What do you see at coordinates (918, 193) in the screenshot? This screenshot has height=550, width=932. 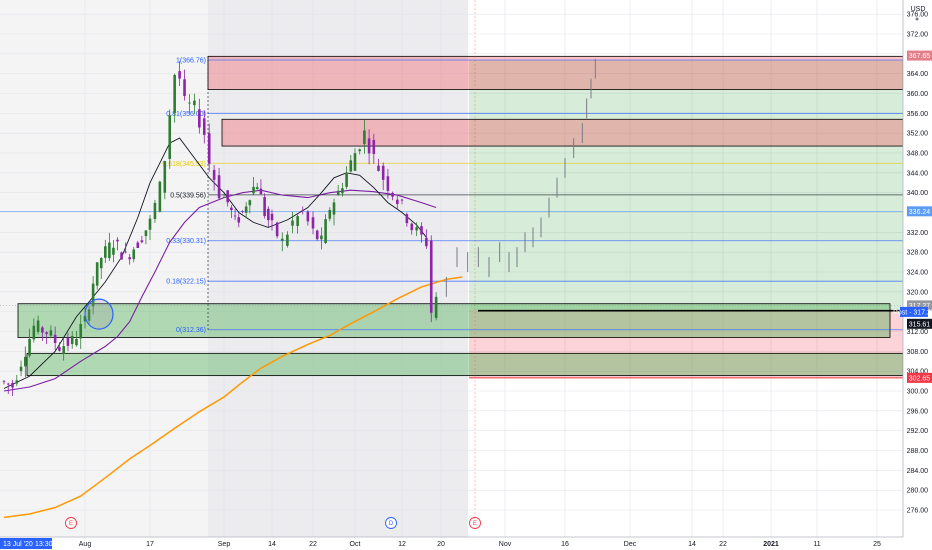 I see `y-tick-16: 340.00` at bounding box center [918, 193].